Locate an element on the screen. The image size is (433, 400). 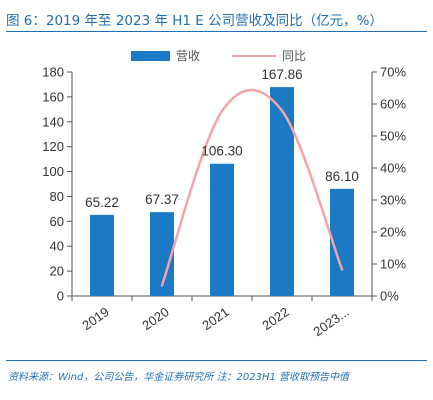
left-axis-tick-label: 100 is located at coordinates (53, 171).